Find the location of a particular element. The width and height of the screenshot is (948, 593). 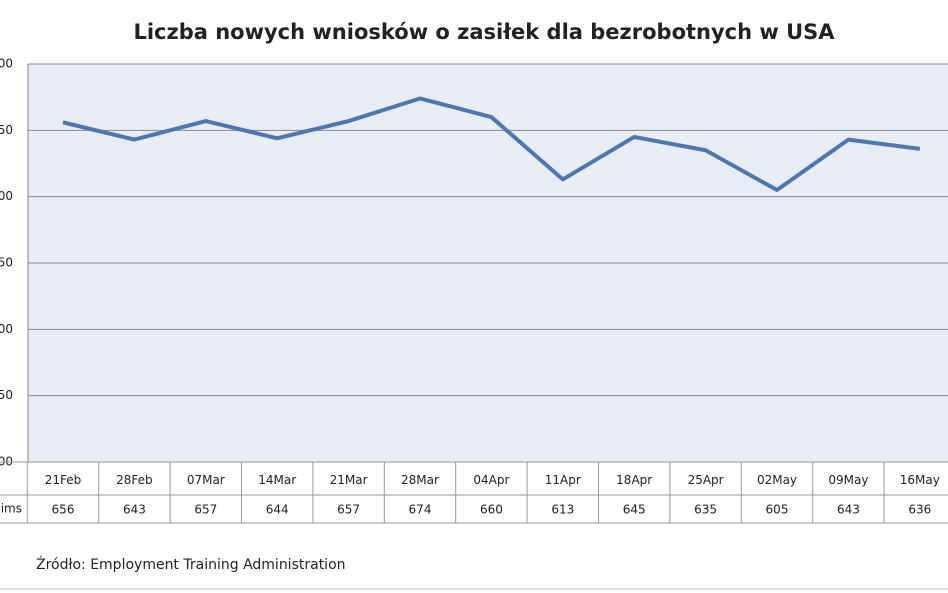

y-tick-label: 450 is located at coordinates (6, 395).